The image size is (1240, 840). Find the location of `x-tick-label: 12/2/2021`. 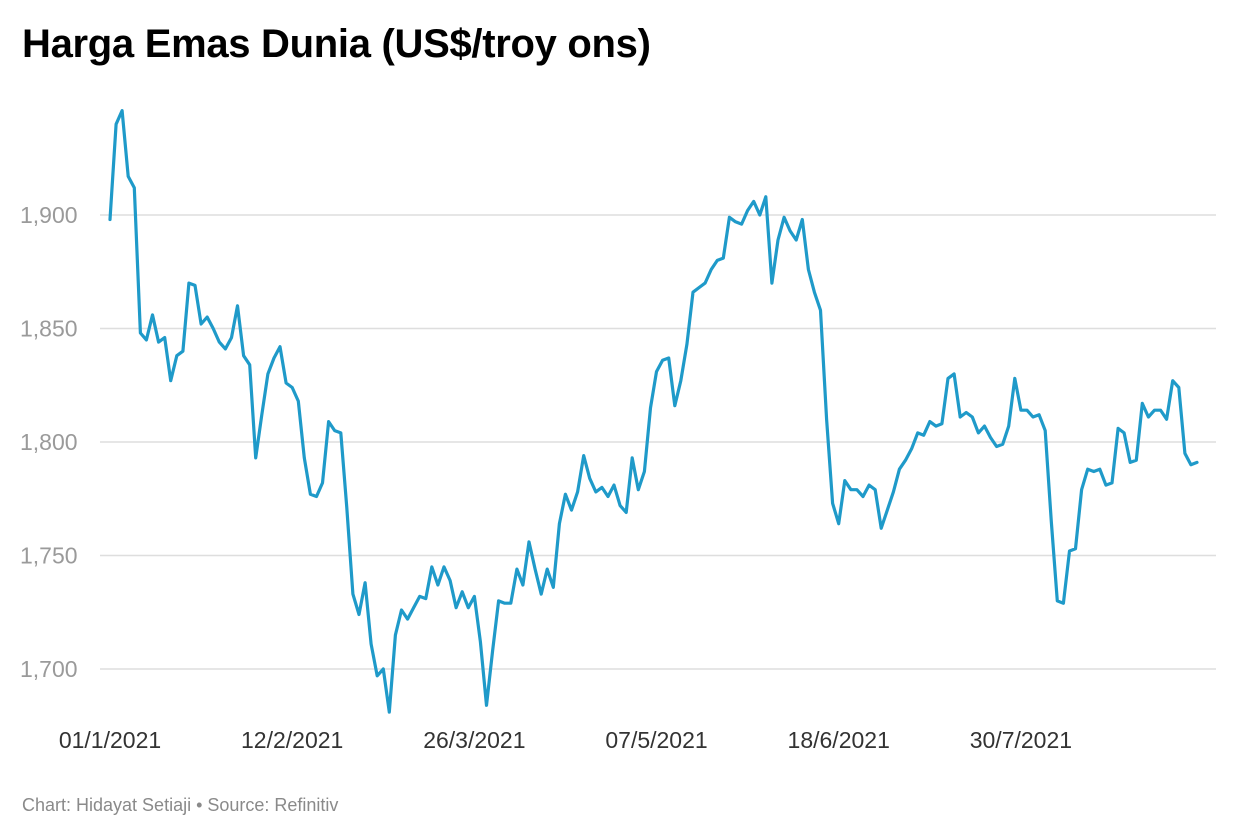

x-tick-label: 12/2/2021 is located at coordinates (292, 740).